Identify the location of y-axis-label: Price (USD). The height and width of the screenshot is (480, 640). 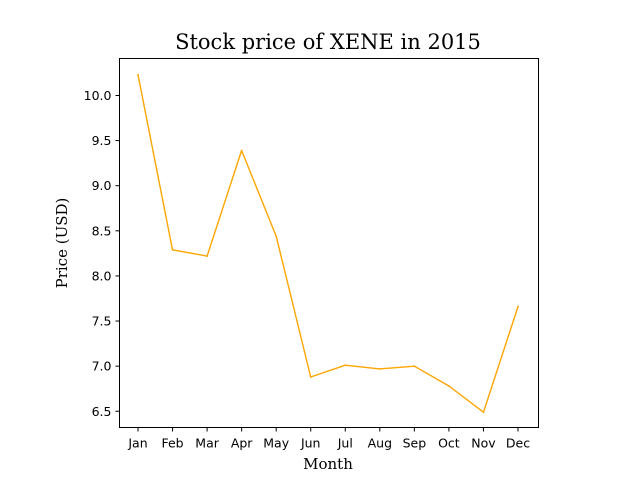
(62, 243).